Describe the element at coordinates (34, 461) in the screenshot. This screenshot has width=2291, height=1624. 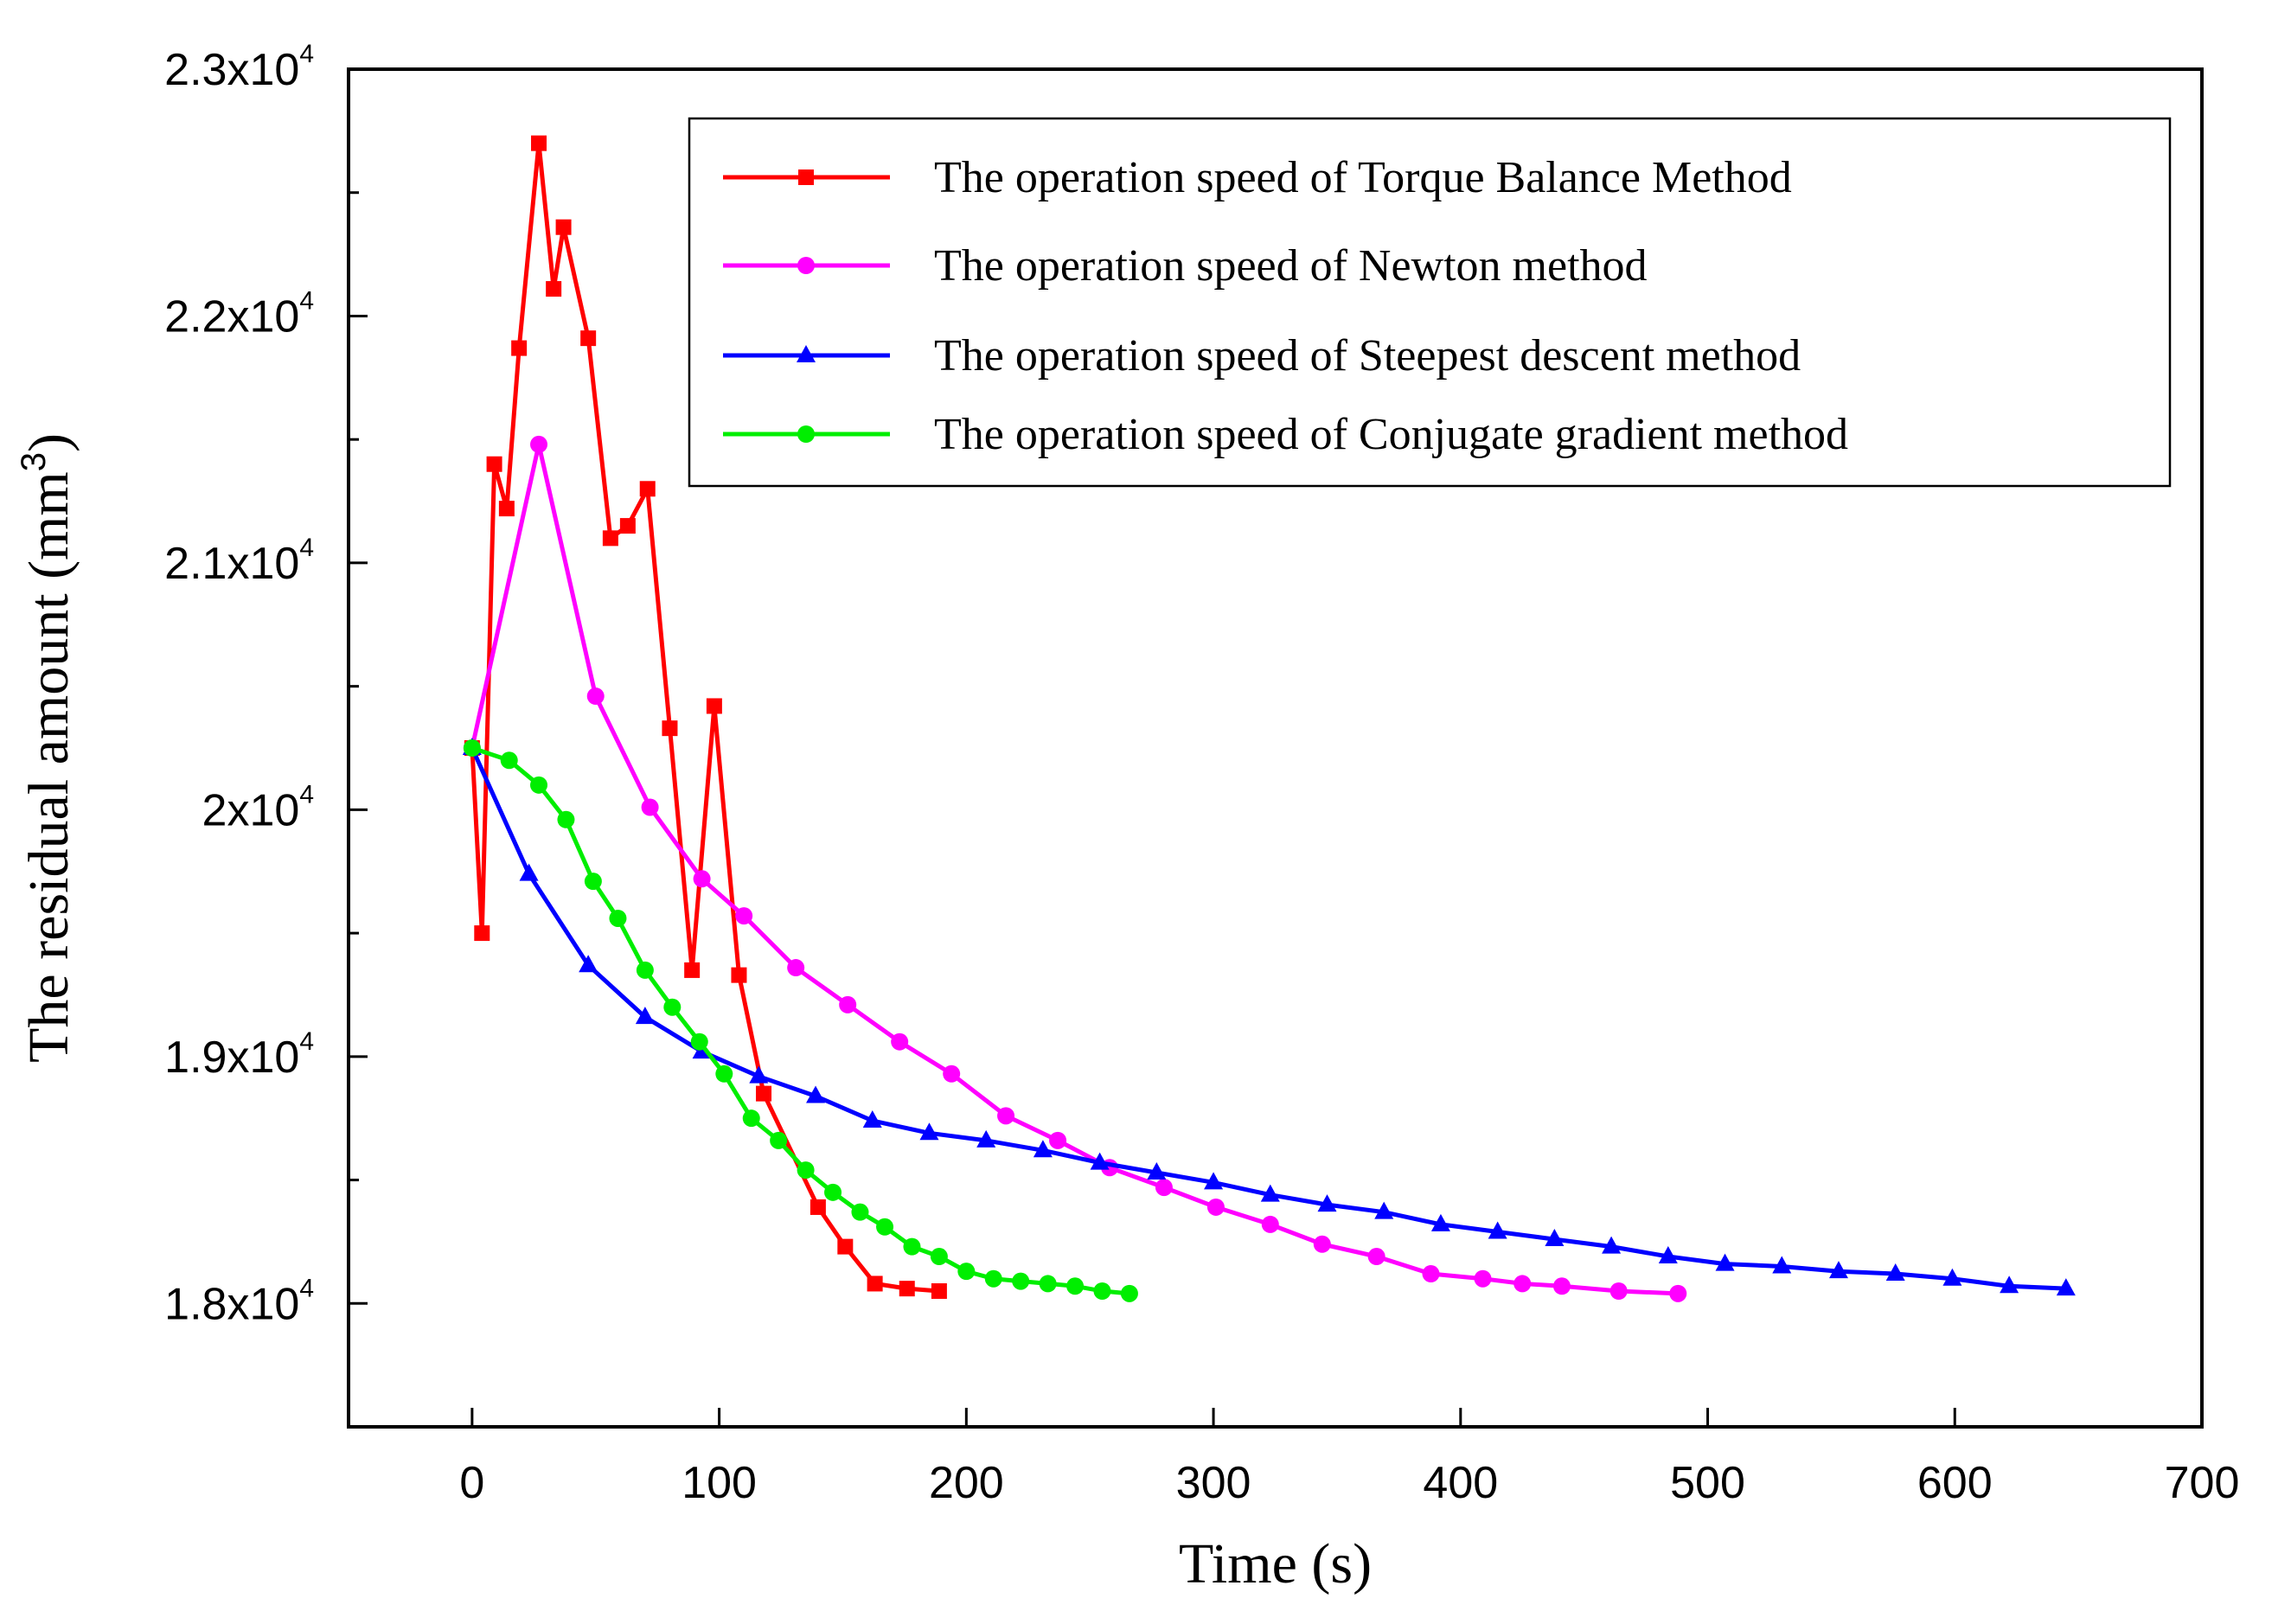
I see `y-axis-title-superscript: 3` at that location.